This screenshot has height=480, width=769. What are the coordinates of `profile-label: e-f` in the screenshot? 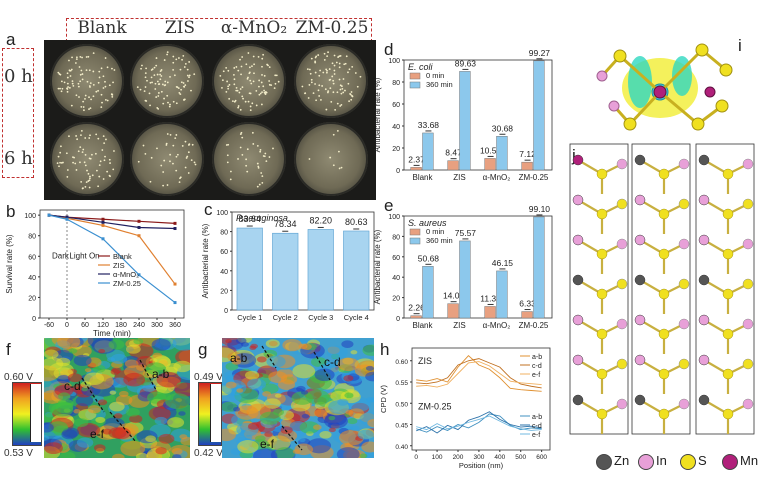 It's located at (267, 444).